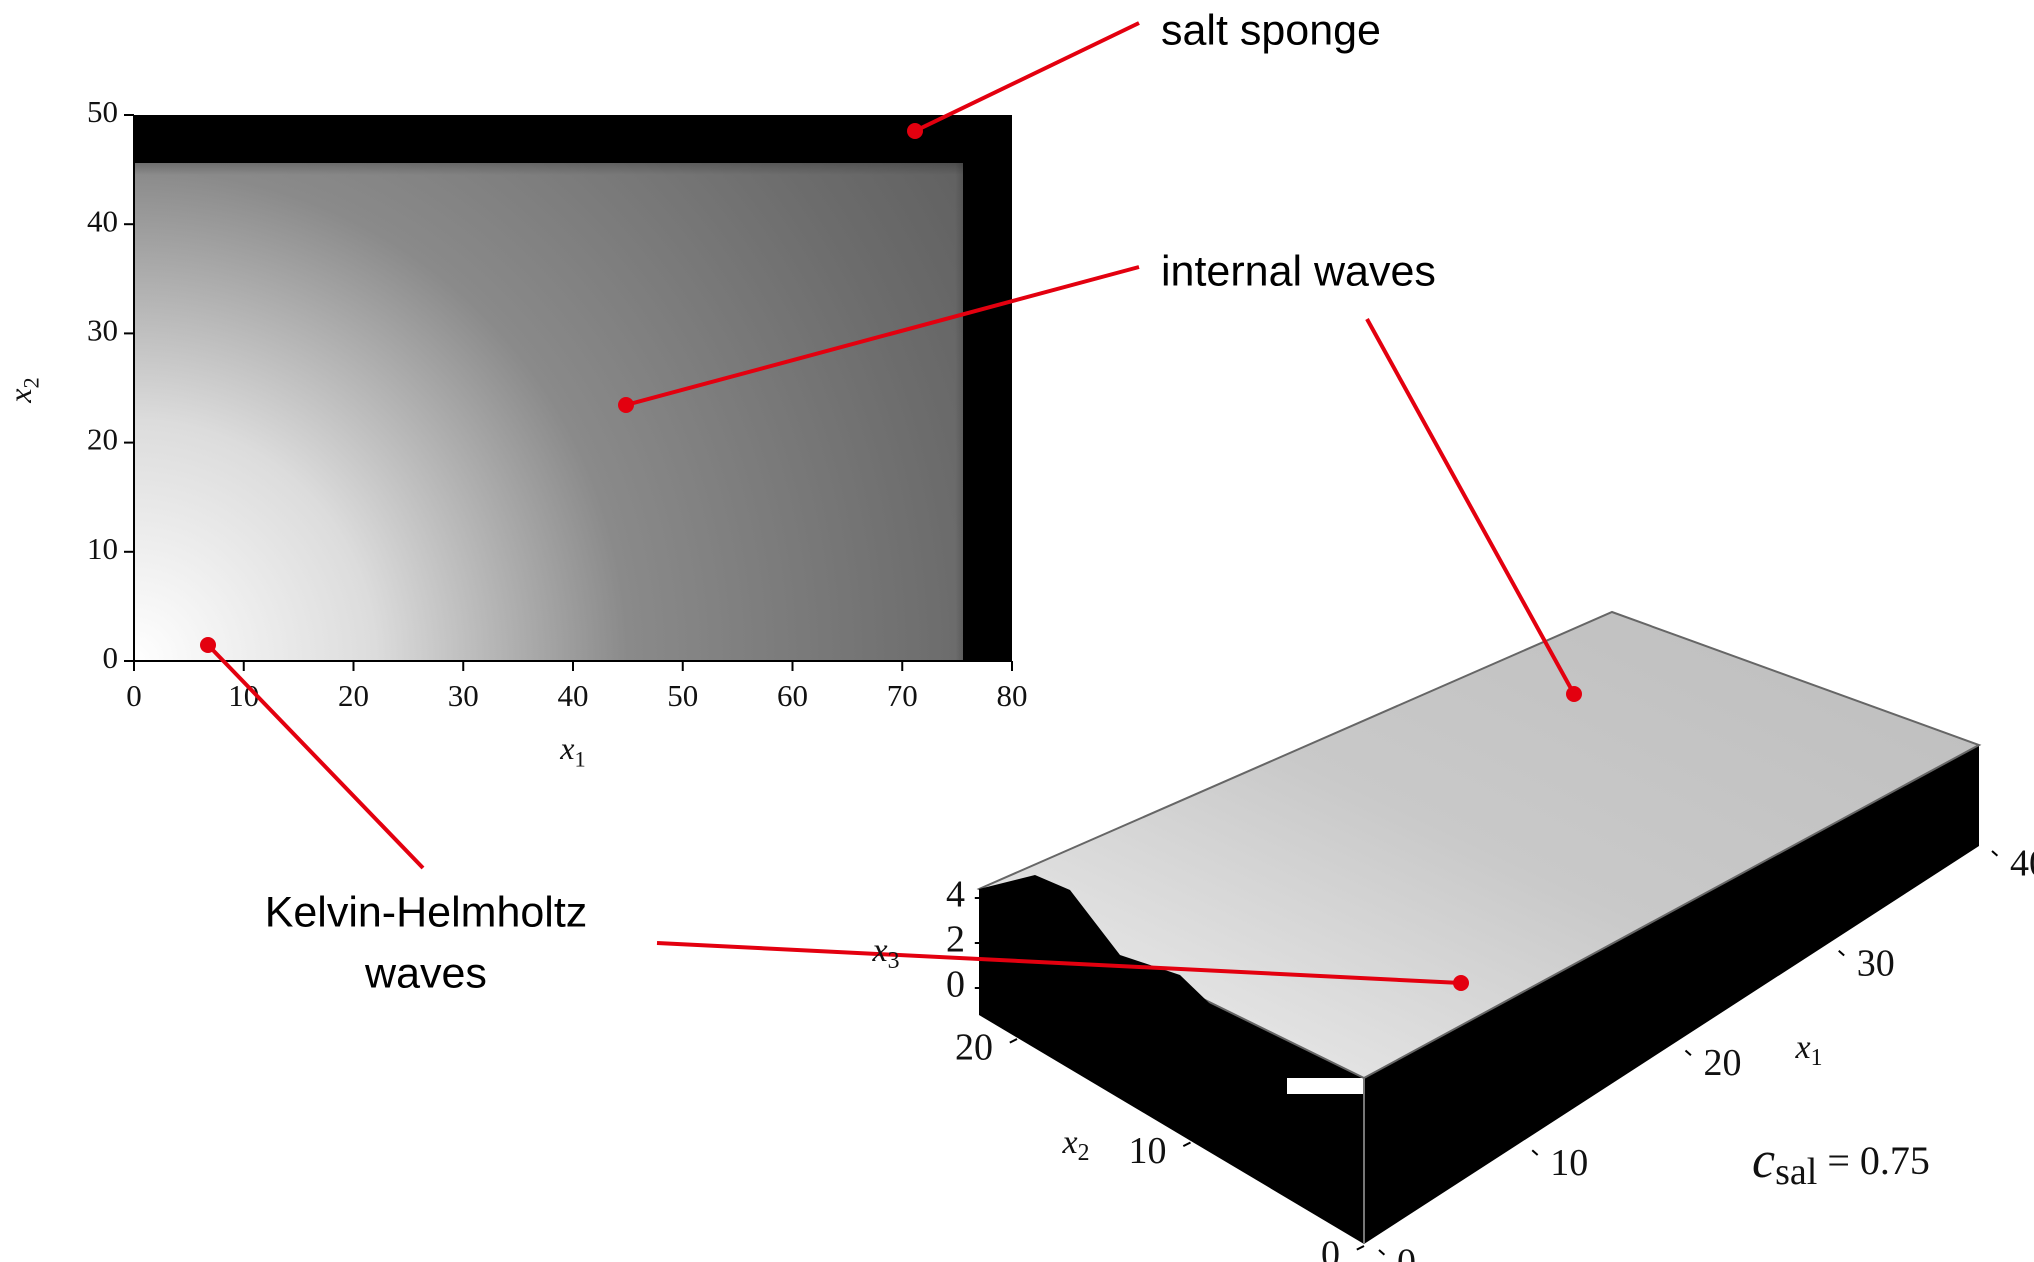 The width and height of the screenshot is (2034, 1262). Describe the element at coordinates (111, 657) in the screenshot. I see `y-tick-label: 0` at that location.